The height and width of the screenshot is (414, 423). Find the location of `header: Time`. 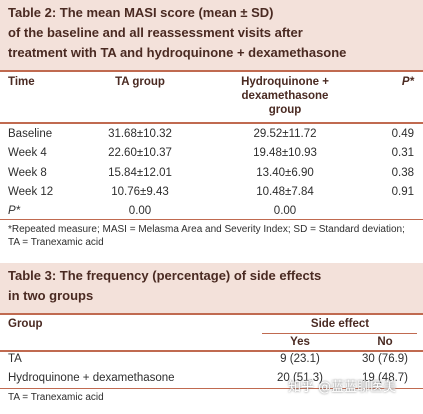

header: Time is located at coordinates (21, 82).